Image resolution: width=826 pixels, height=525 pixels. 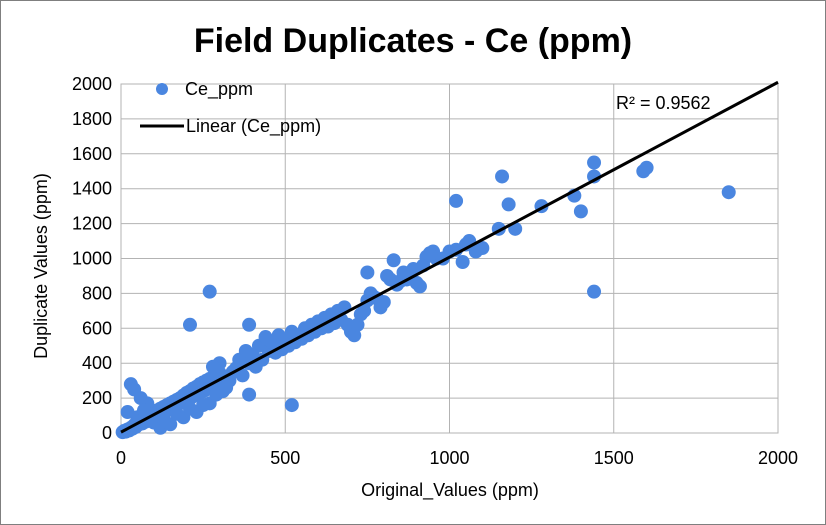 What do you see at coordinates (41, 266) in the screenshot?
I see `y-axis-label: Duplicate Values (ppm)` at bounding box center [41, 266].